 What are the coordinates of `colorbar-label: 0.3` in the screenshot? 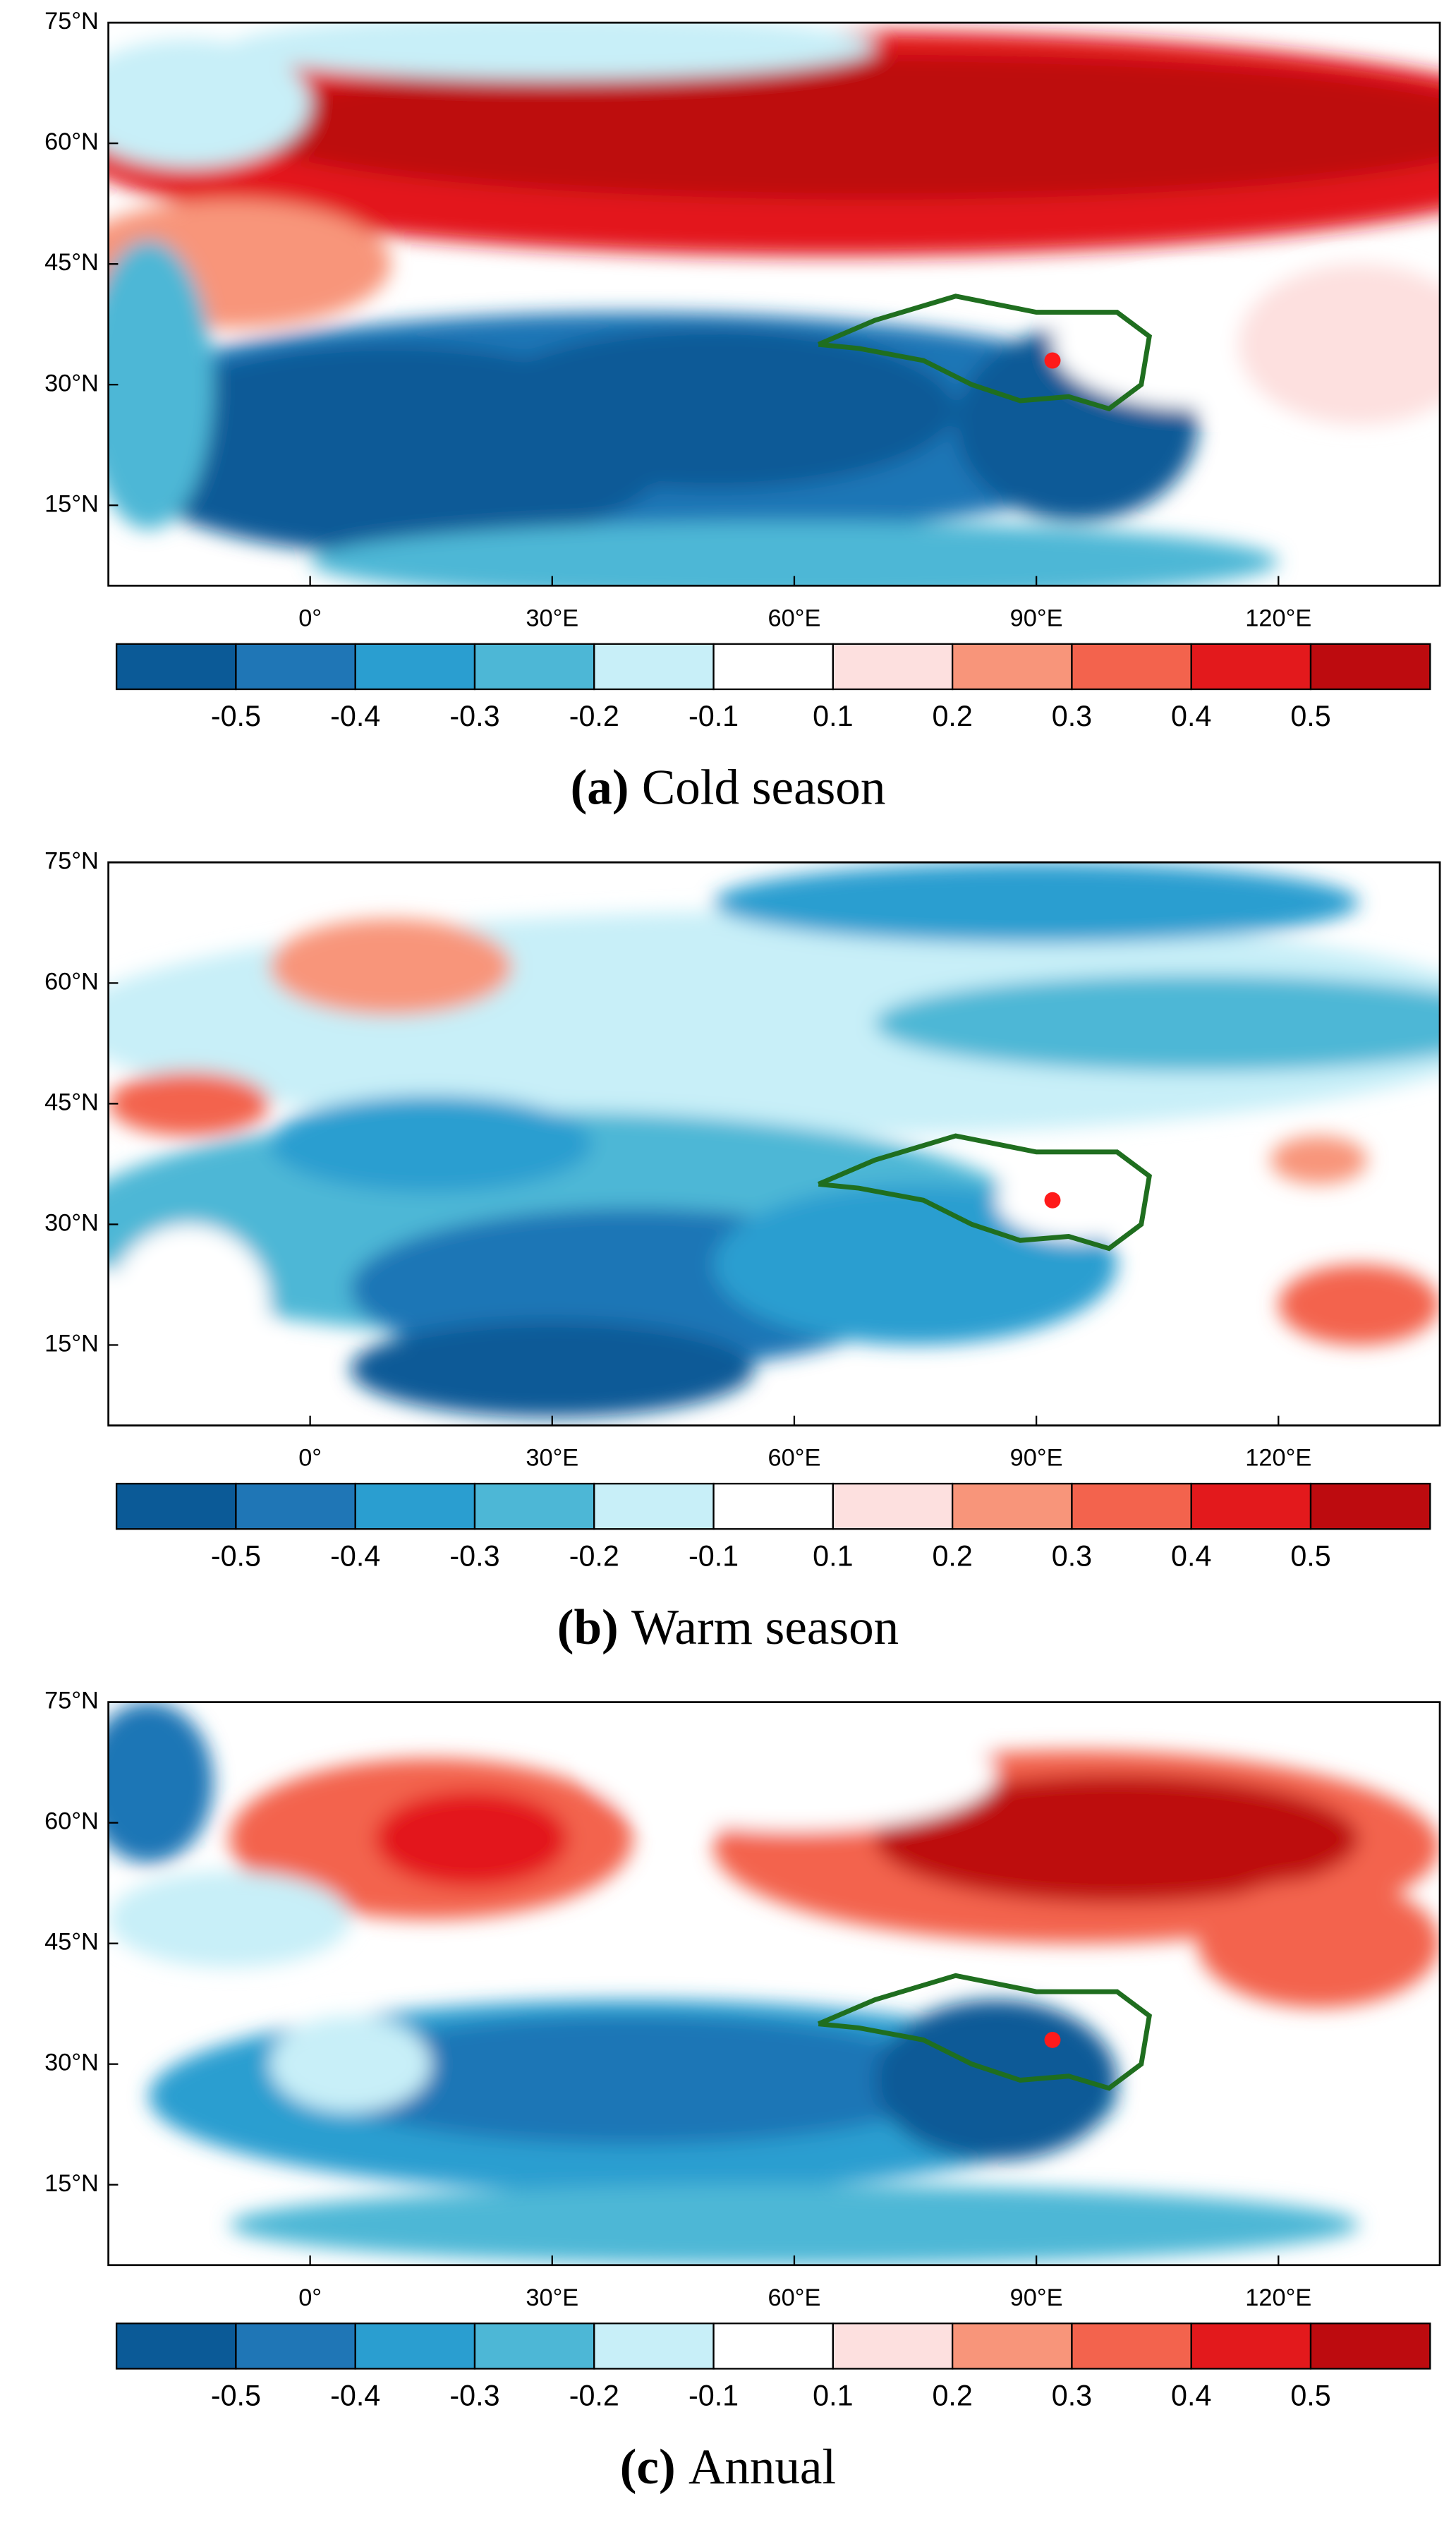 It's located at (1072, 2396).